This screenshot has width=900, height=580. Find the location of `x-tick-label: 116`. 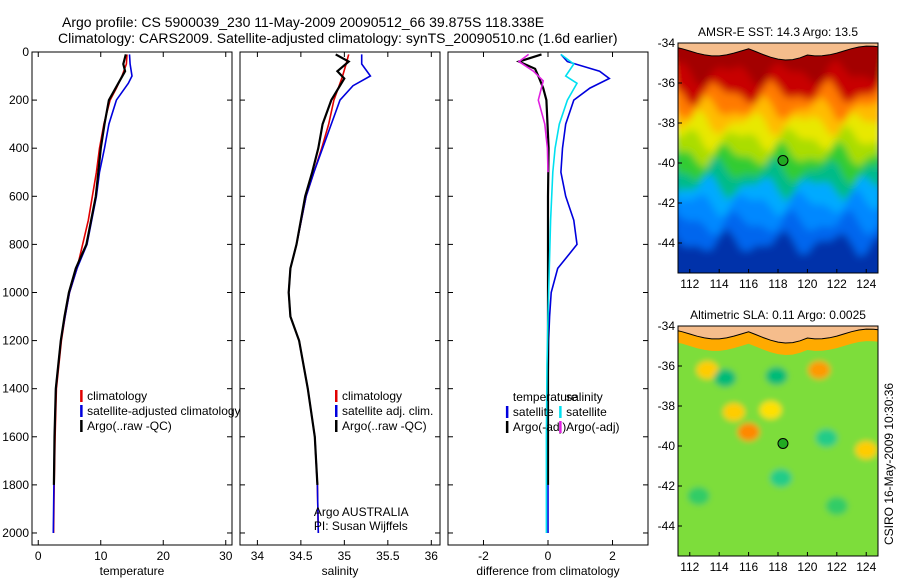

x-tick-label: 116 is located at coordinates (748, 284).